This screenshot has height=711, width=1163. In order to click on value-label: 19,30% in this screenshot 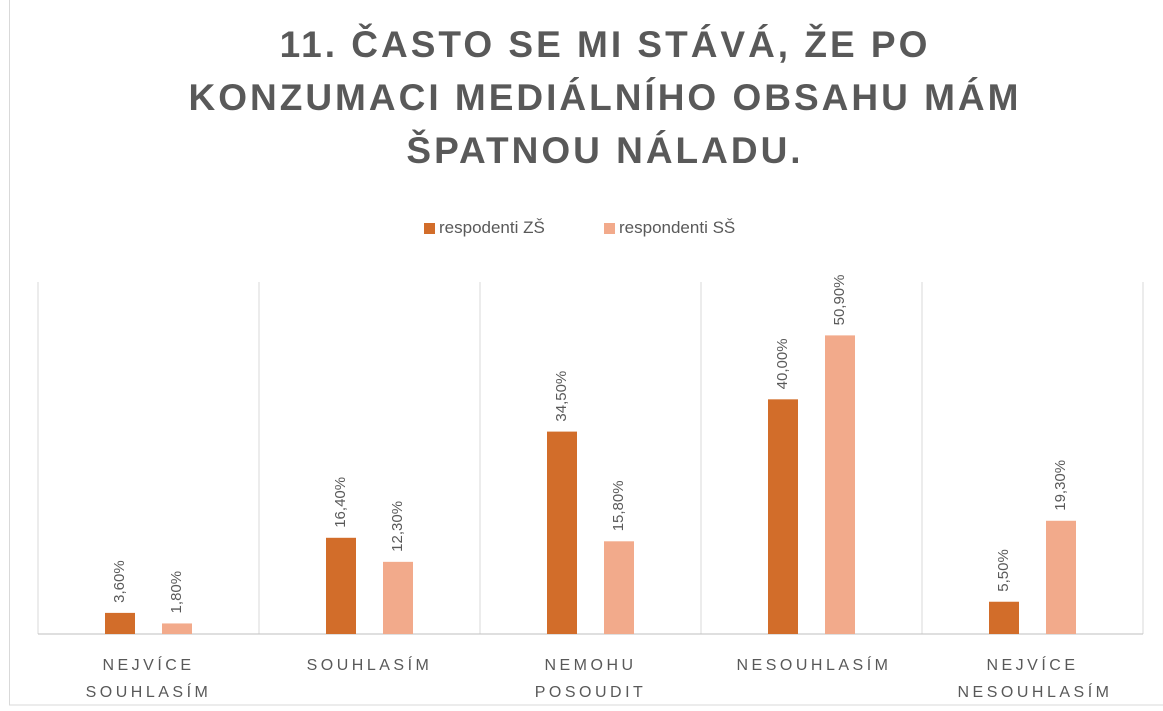, I will do `click(1060, 485)`.